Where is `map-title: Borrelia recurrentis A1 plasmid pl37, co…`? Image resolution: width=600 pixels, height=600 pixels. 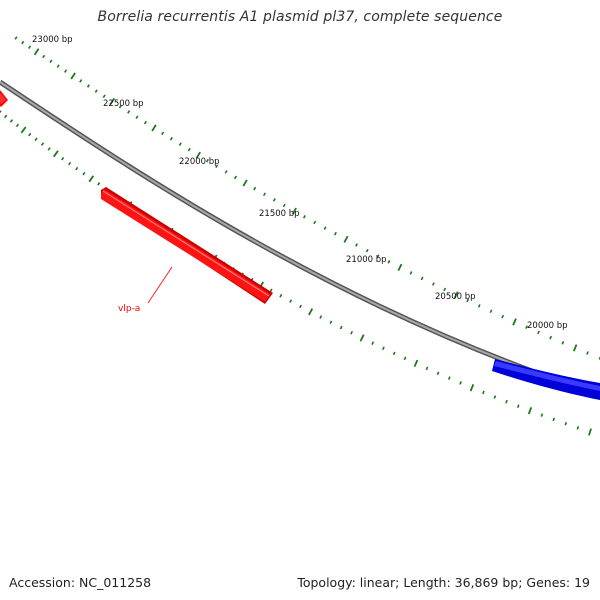 map-title: Borrelia recurrentis A1 plasmid pl37, co… is located at coordinates (300, 17).